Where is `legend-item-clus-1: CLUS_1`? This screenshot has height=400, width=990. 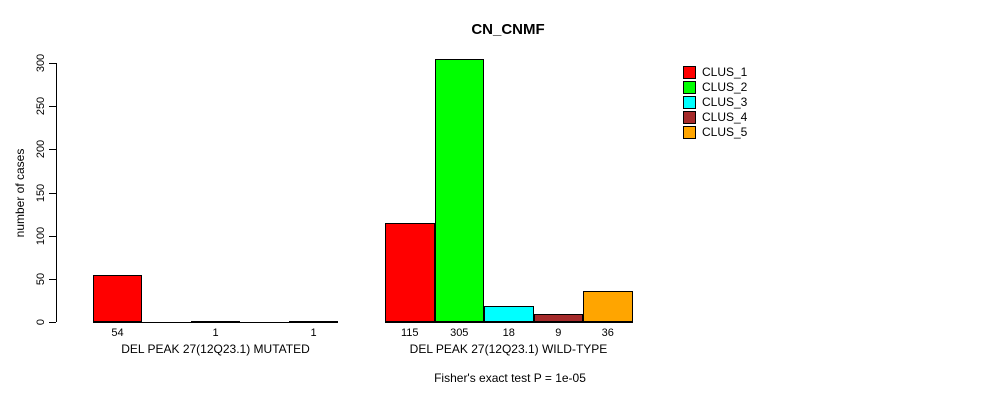
legend-item-clus-1: CLUS_1 is located at coordinates (715, 72).